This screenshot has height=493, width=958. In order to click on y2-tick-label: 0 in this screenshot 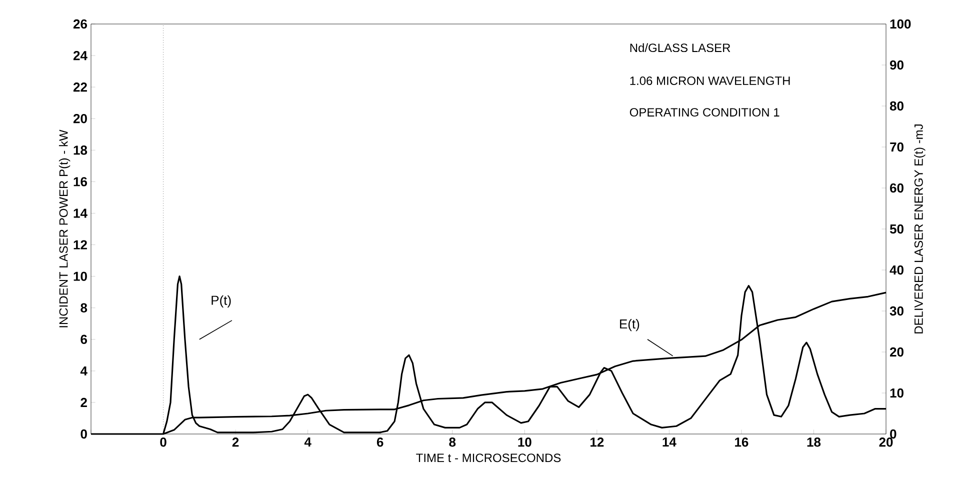, I will do `click(893, 434)`.